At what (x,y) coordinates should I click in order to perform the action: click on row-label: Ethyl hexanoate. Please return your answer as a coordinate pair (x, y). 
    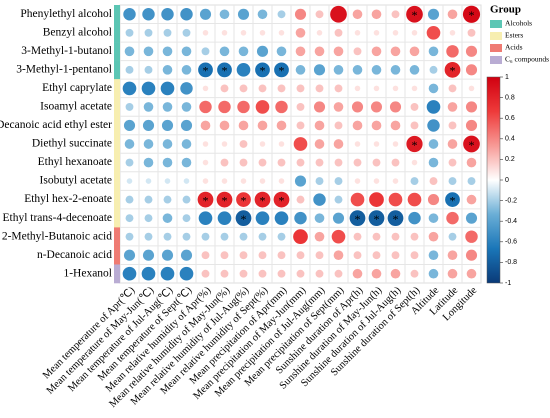
    Looking at the image, I should click on (75, 162).